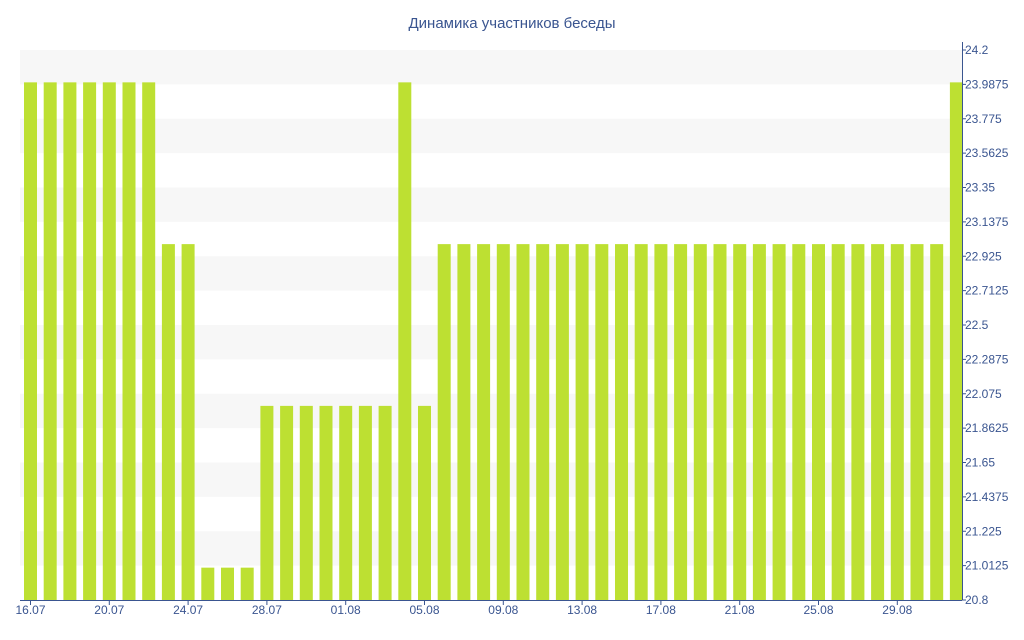  I want to click on x-tick-label: 13.08, so click(582, 610).